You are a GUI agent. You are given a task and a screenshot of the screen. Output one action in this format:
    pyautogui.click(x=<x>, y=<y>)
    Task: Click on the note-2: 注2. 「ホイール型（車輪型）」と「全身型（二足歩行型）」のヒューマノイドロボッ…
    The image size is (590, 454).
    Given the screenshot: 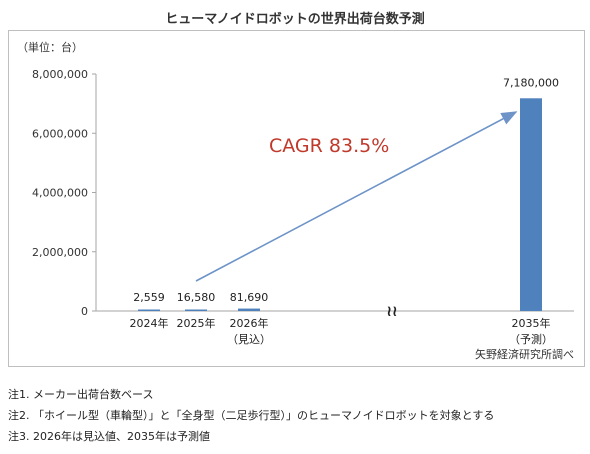 What is the action you would take?
    pyautogui.click(x=251, y=415)
    